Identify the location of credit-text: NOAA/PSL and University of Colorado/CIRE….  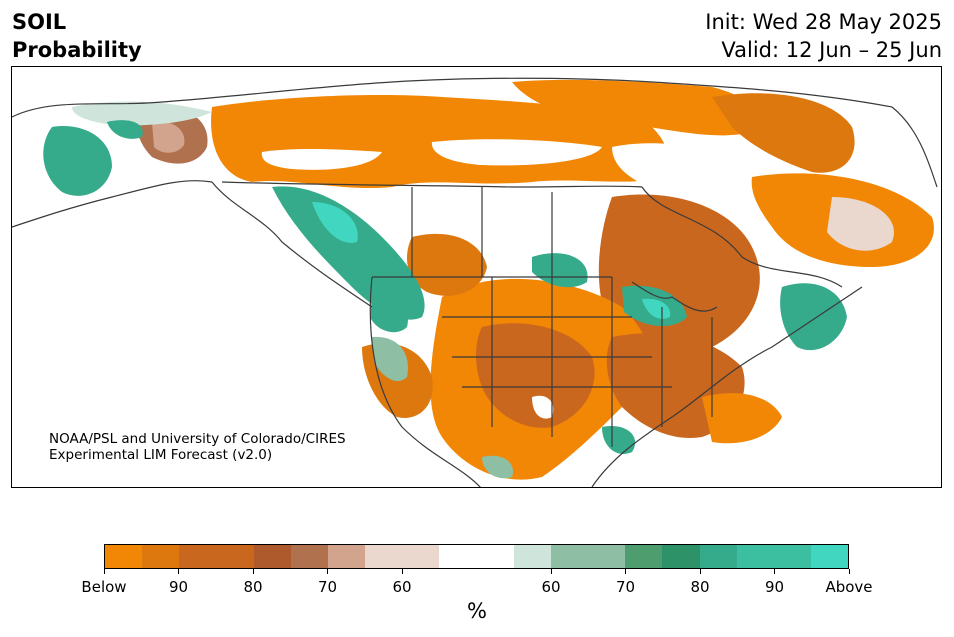
(197, 447).